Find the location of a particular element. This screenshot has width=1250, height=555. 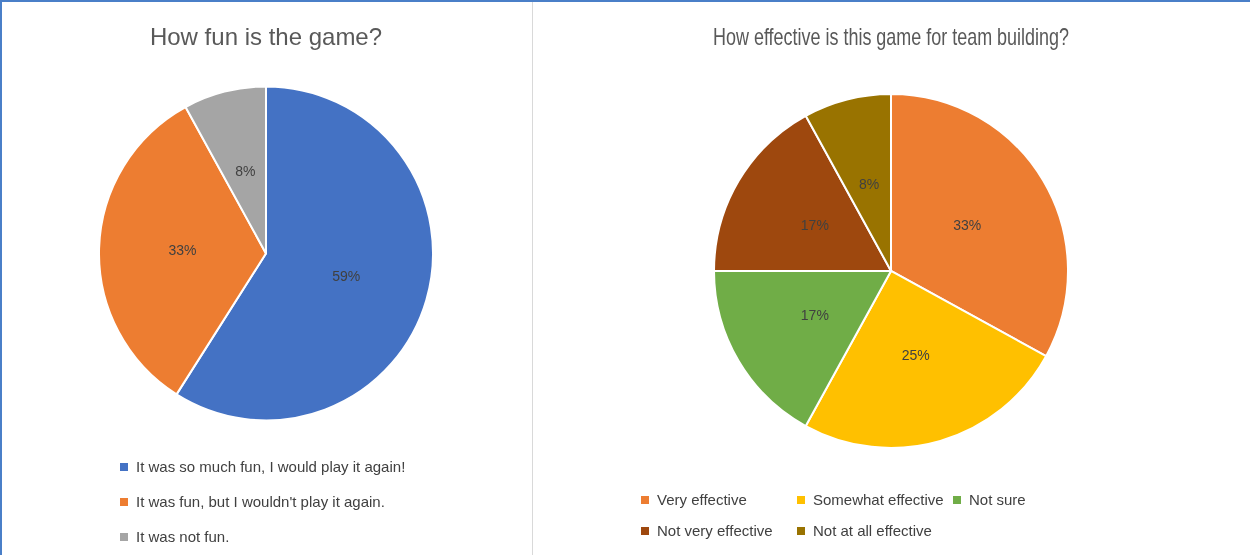

legend-label: Very effective is located at coordinates (702, 499).